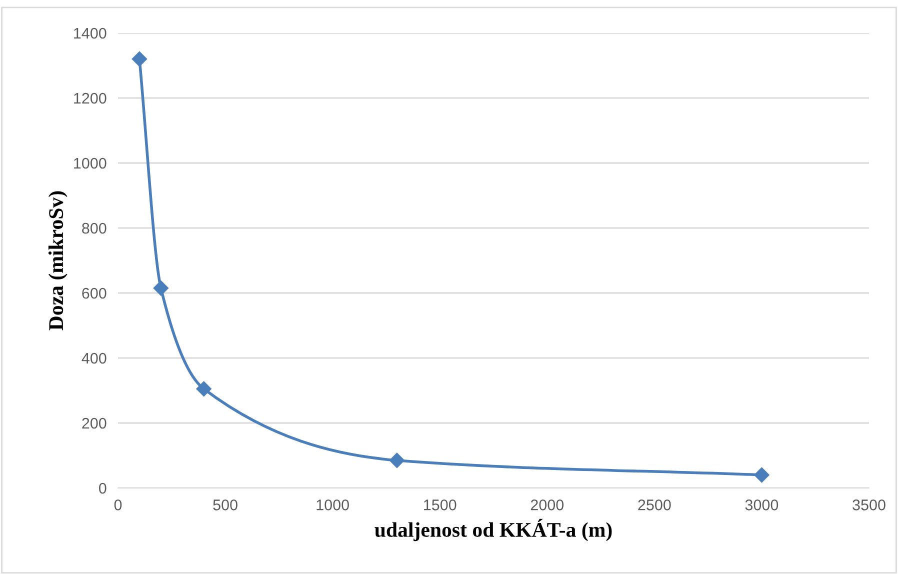  I want to click on x-tick-label: 2000, so click(547, 505).